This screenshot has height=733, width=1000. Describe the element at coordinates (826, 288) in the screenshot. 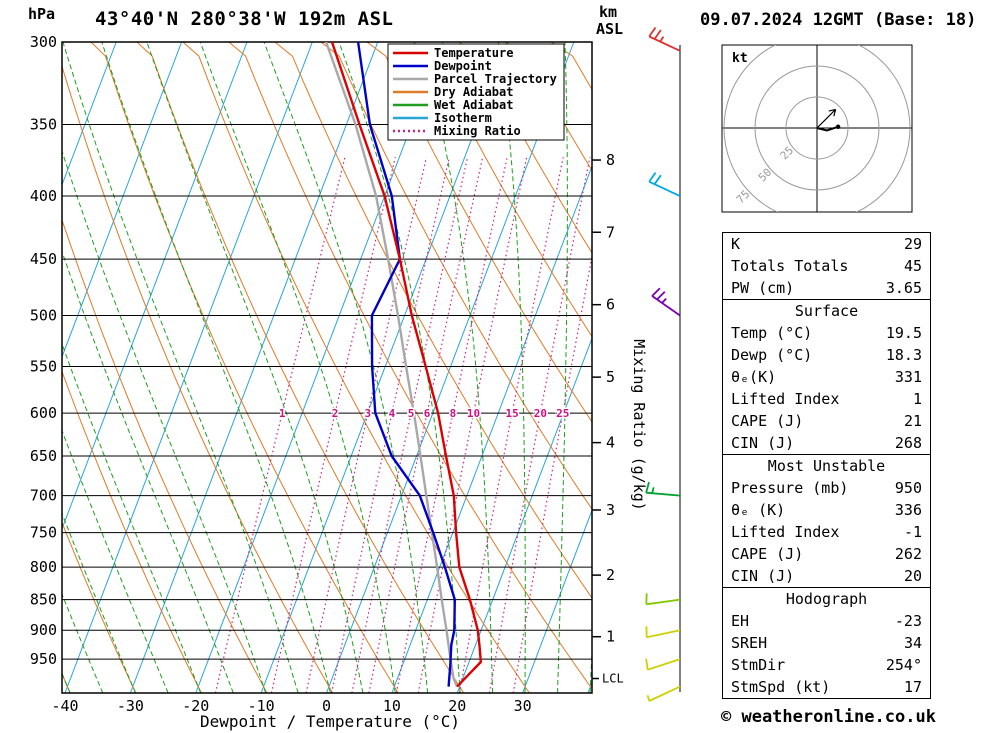

I see `table-row: PW (cm) 3.65` at that location.